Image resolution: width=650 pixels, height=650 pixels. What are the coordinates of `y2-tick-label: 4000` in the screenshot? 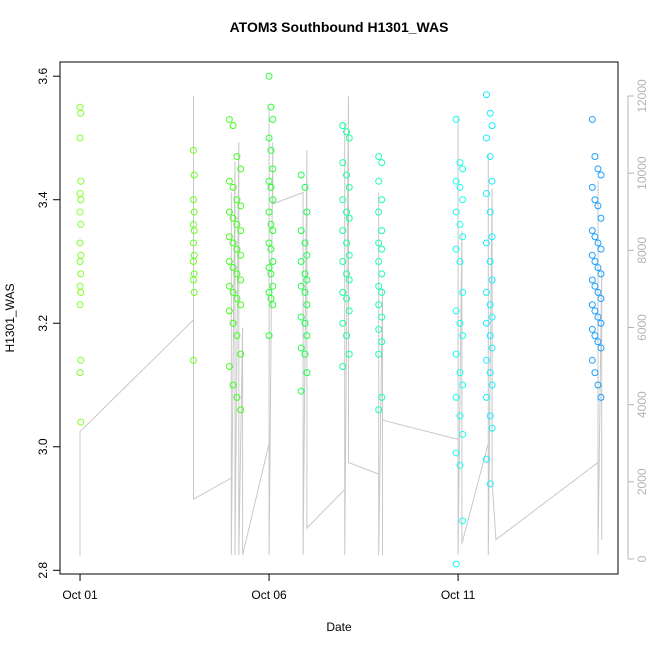 It's located at (642, 404).